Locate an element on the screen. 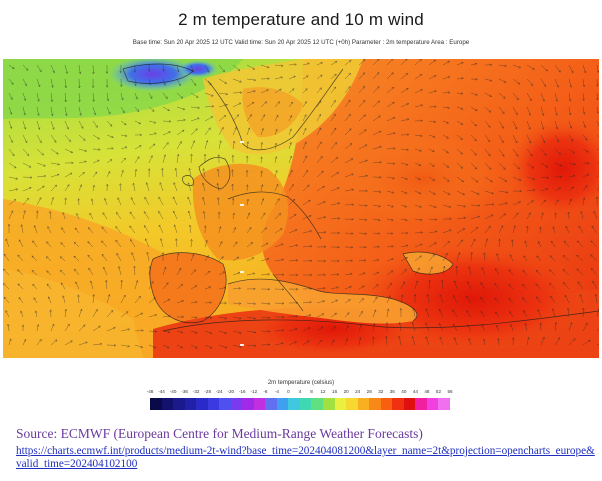  legend-tick-label: 24 is located at coordinates (358, 391).